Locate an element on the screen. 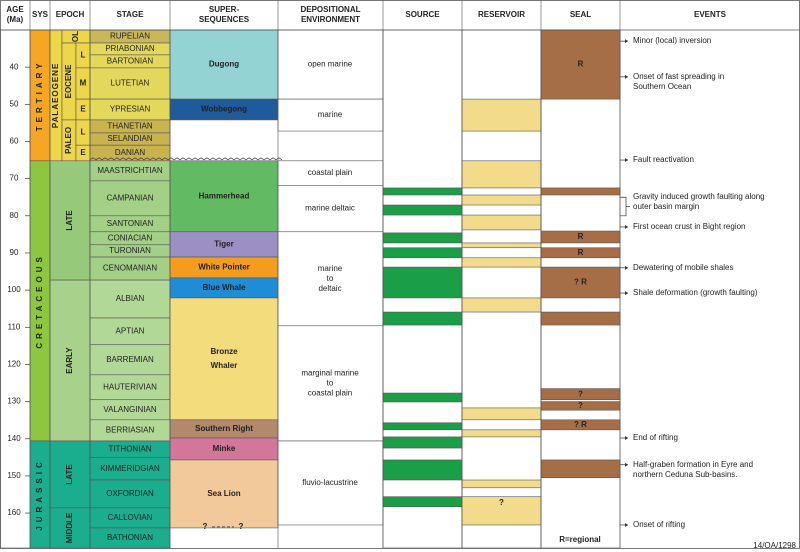 This screenshot has width=800, height=552. stage-label: TURONIAN is located at coordinates (130, 250).